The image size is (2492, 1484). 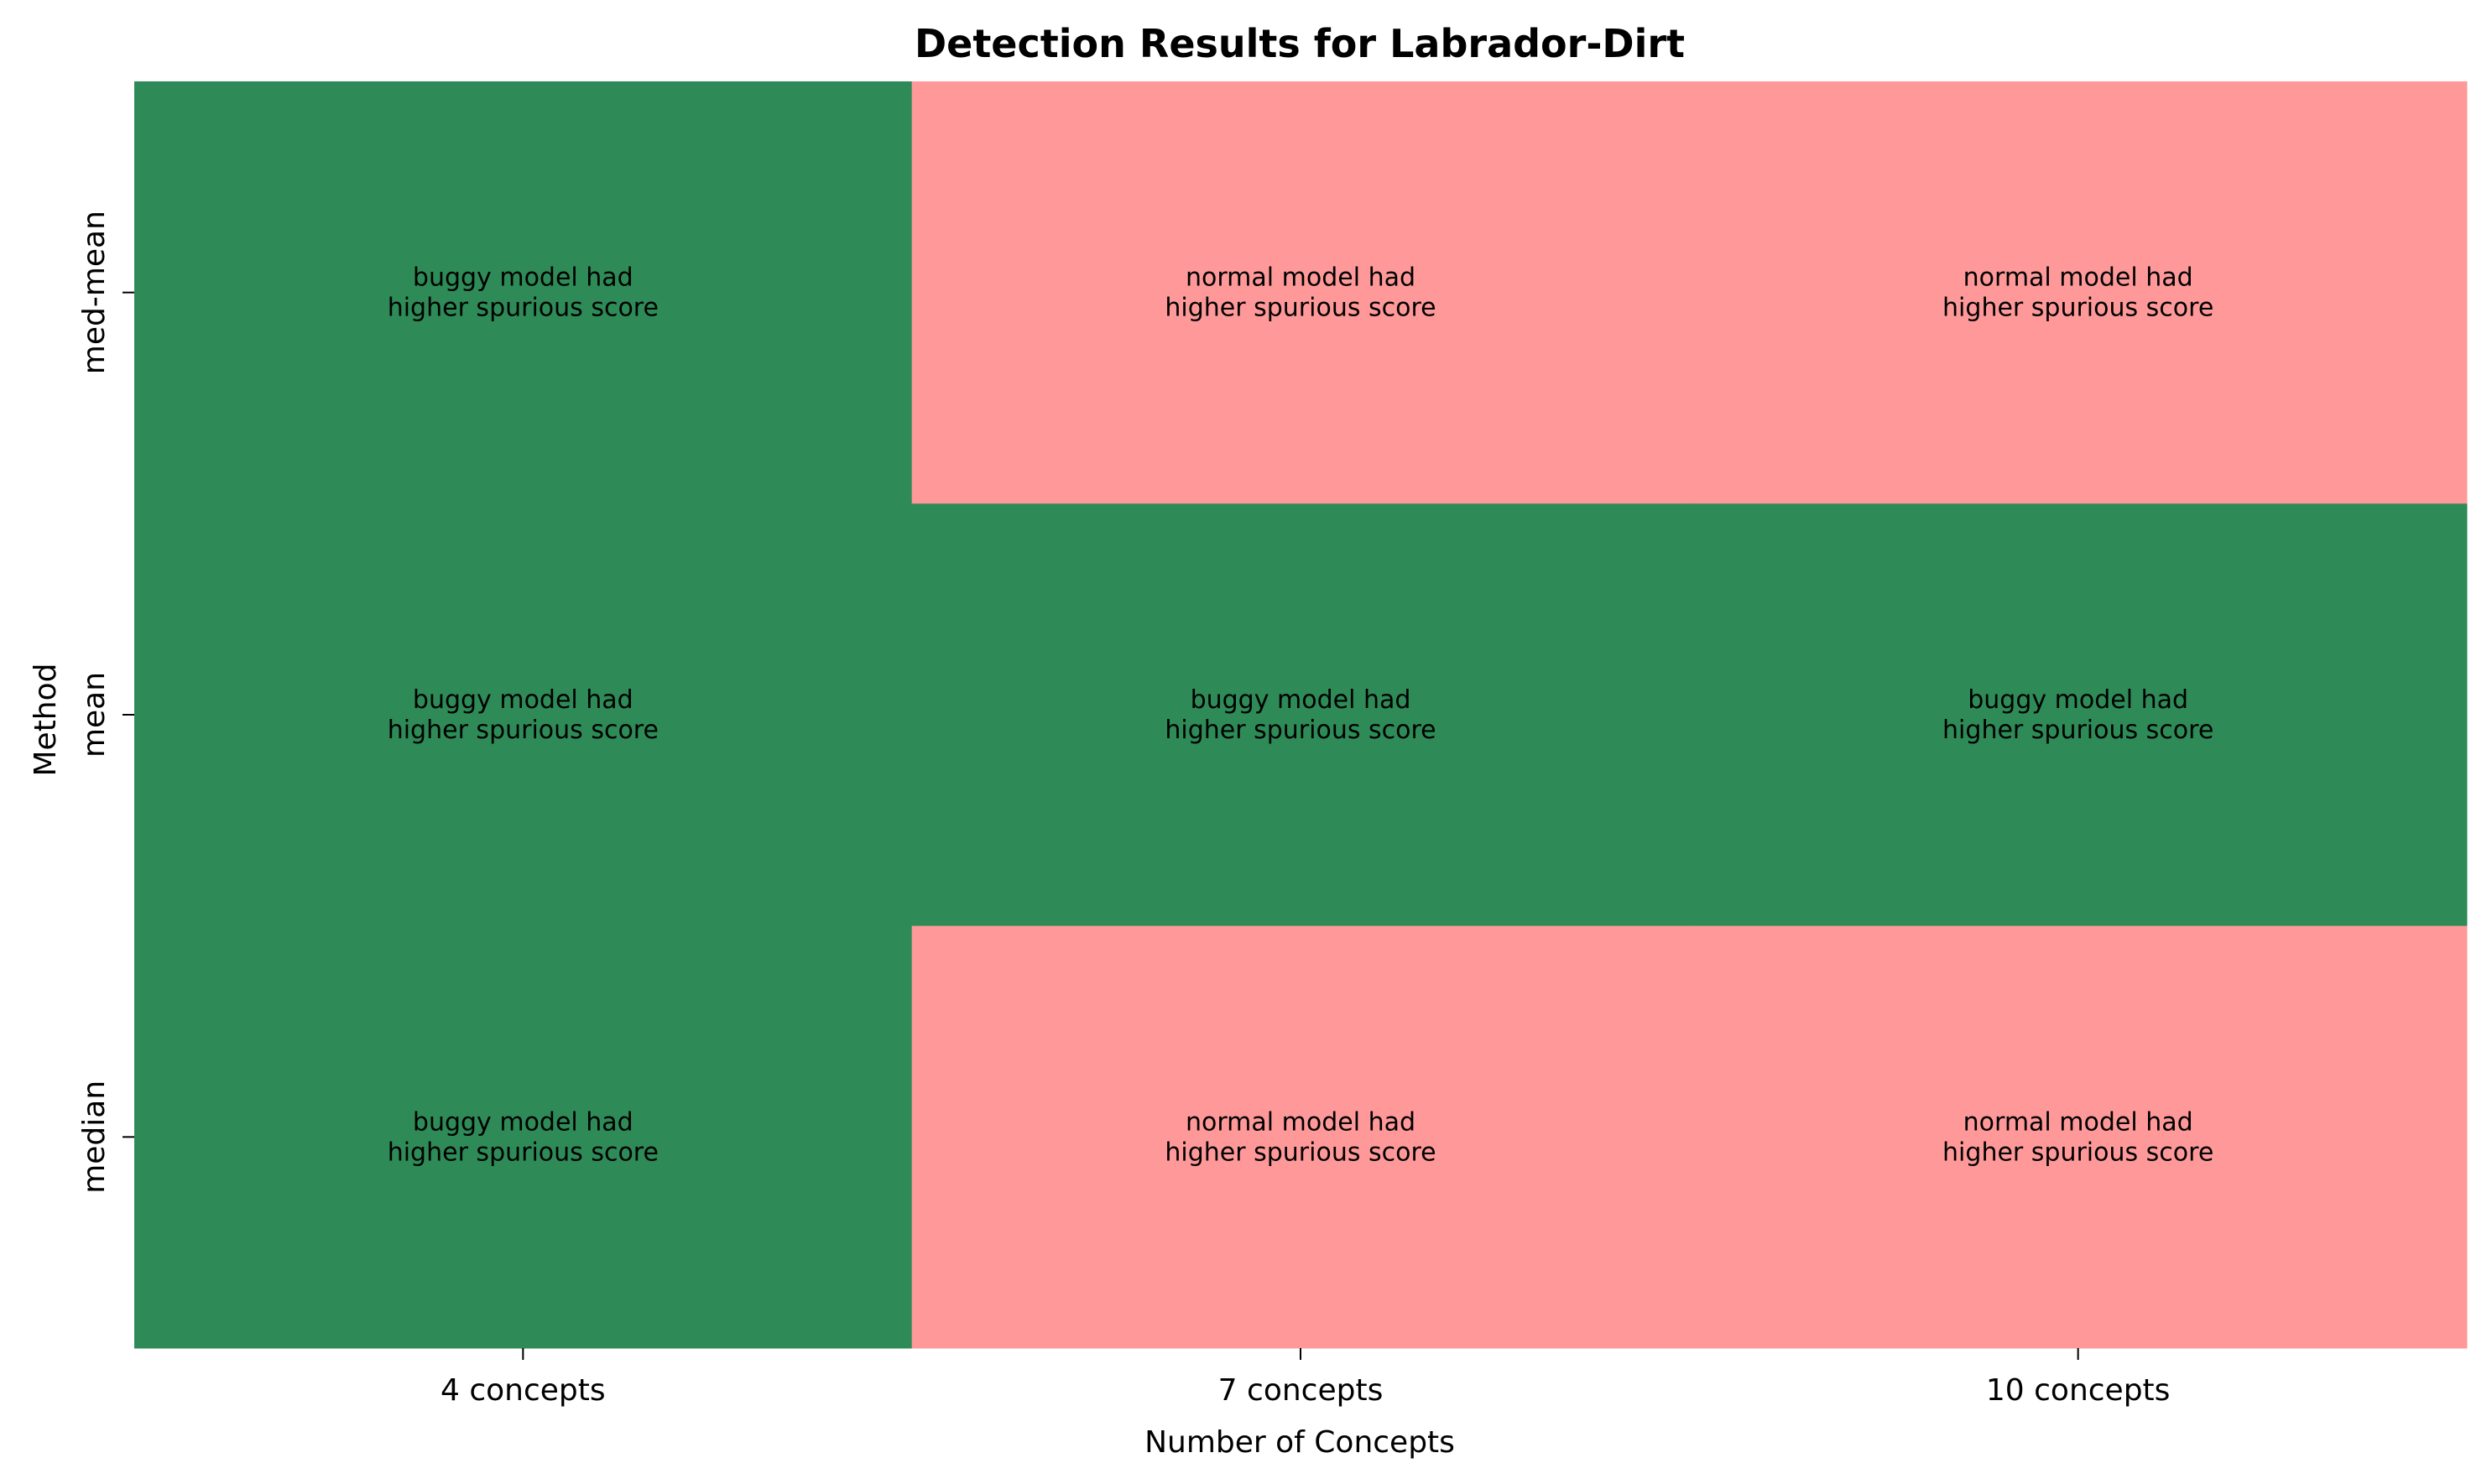 I want to click on x-axis-label: Number of Concepts, so click(x=1300, y=1442).